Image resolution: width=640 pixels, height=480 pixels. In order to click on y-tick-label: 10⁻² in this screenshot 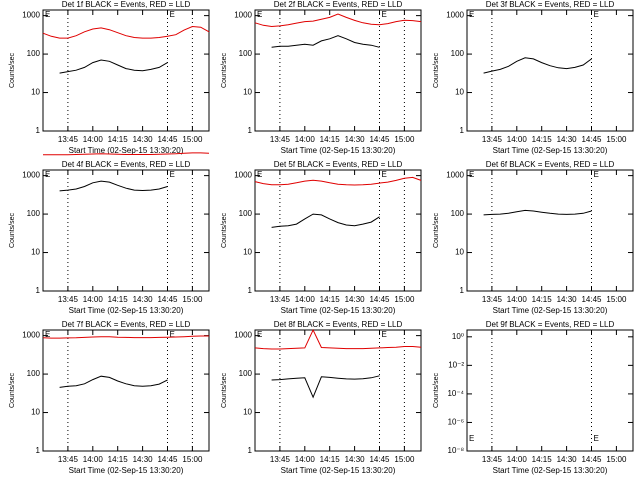, I will do `click(456, 364)`.